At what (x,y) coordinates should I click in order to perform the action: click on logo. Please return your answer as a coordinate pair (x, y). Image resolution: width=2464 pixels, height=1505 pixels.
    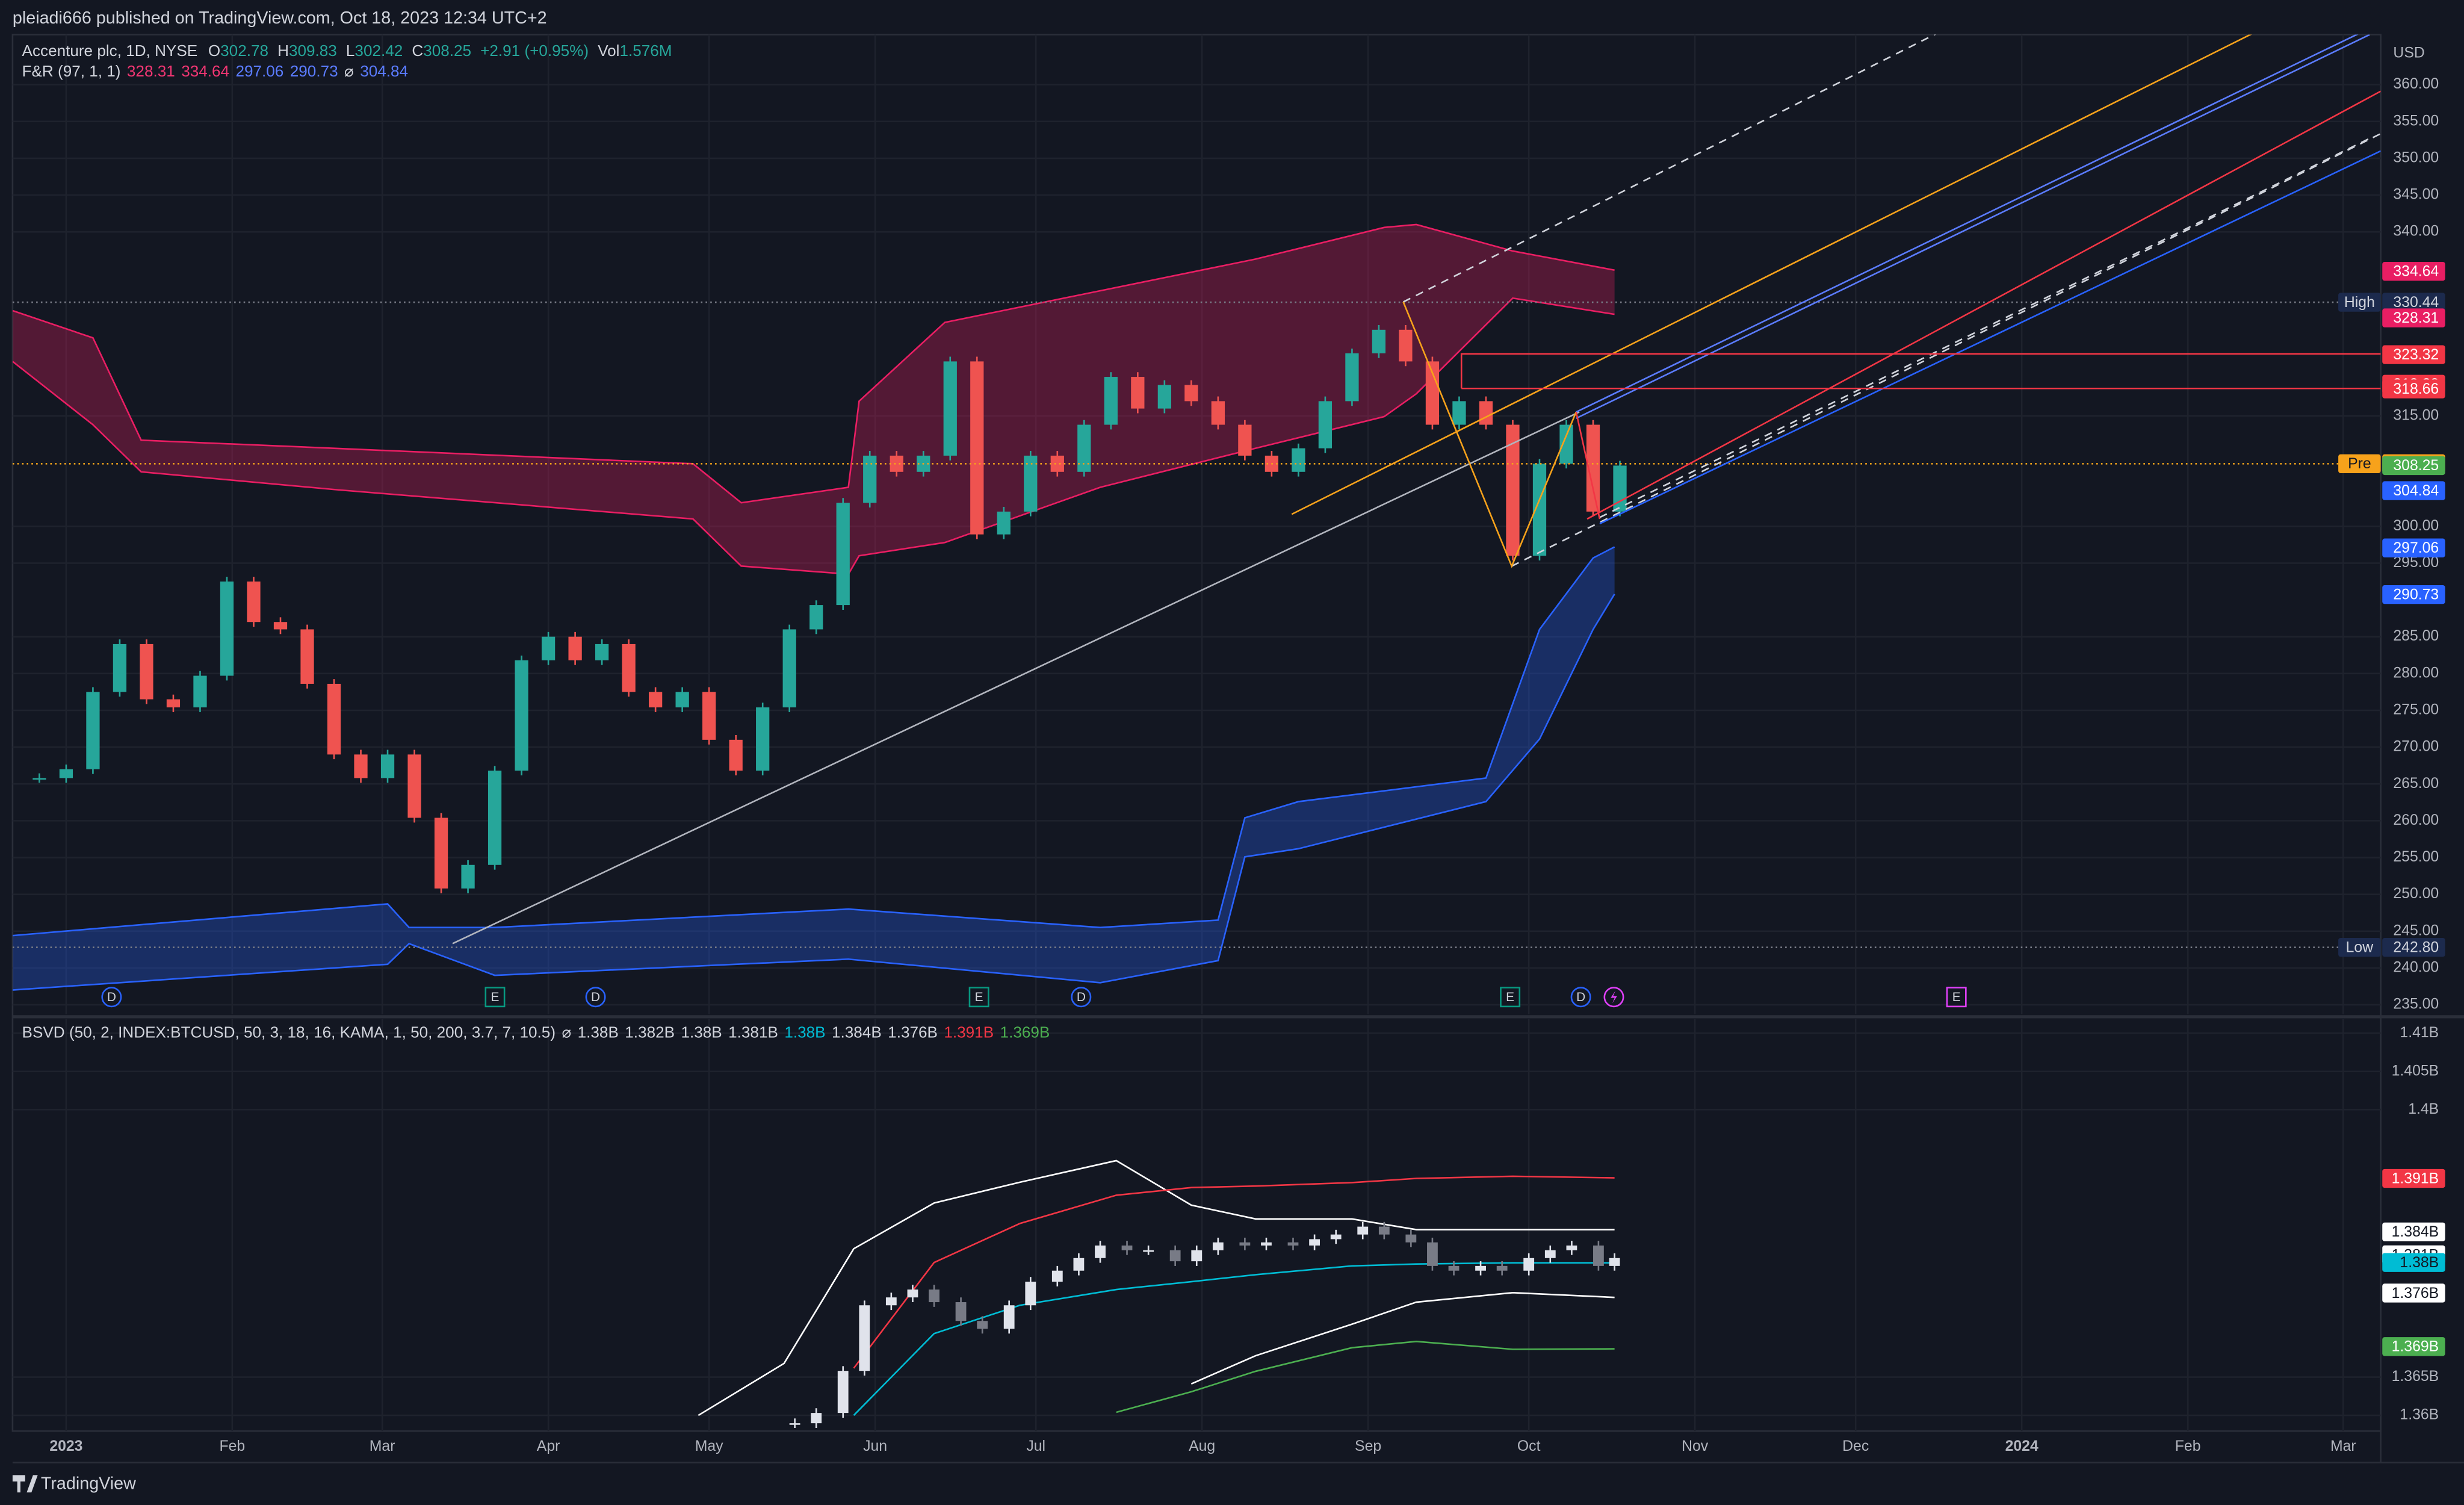
    Looking at the image, I should click on (25, 1484).